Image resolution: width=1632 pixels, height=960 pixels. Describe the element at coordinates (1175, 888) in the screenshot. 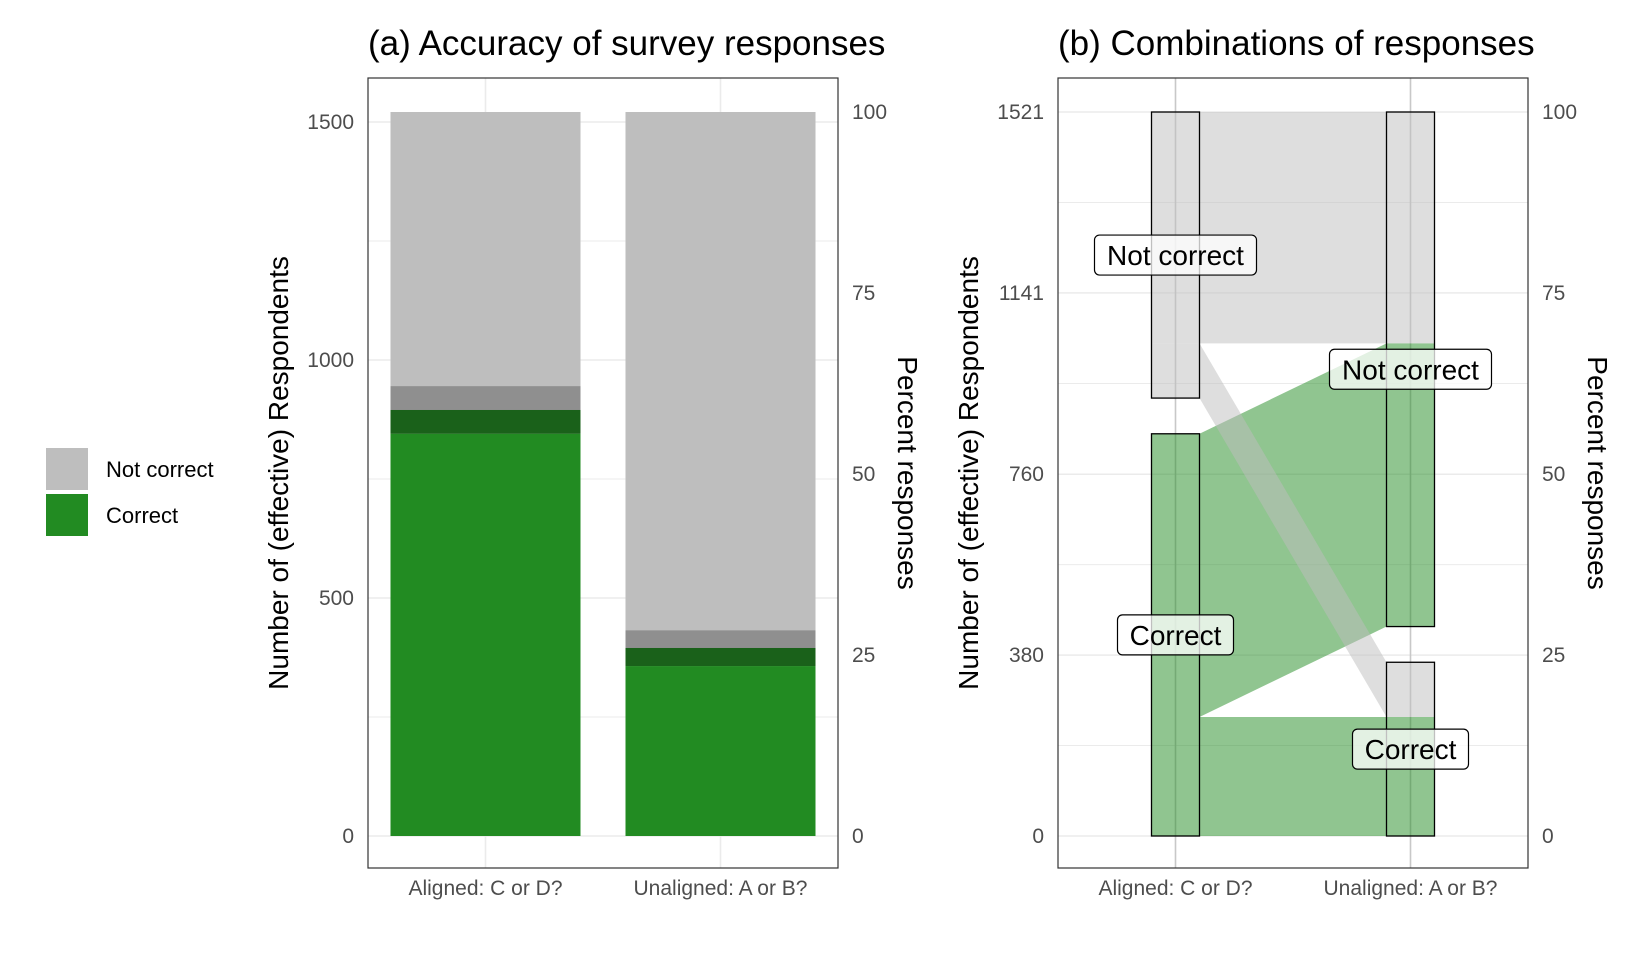

I see `panel-b-x-tick-aligned-c-or-d: Aligned: C or D?` at that location.